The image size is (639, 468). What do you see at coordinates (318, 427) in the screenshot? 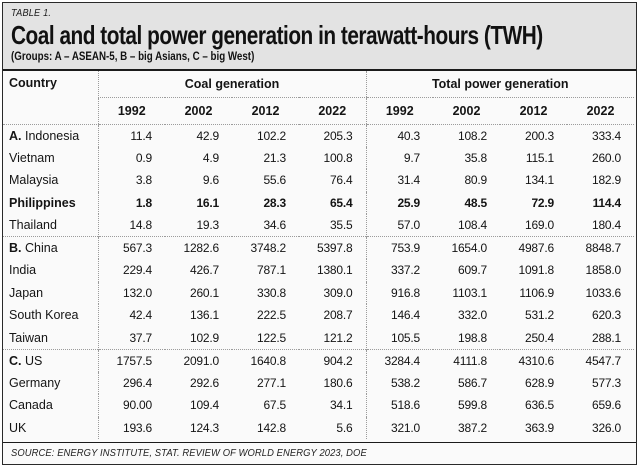
I see `table-row: UK 193.6 124.3 142.8 5.6 321.0 387.2 363.9 326.0` at bounding box center [318, 427].